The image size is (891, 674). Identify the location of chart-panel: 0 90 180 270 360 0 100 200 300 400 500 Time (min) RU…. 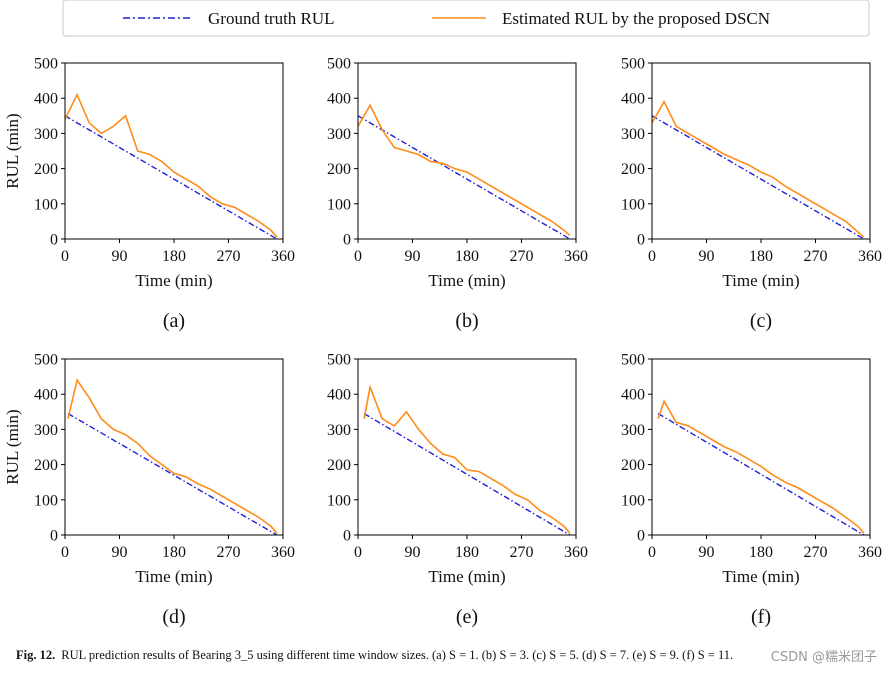
(149, 490).